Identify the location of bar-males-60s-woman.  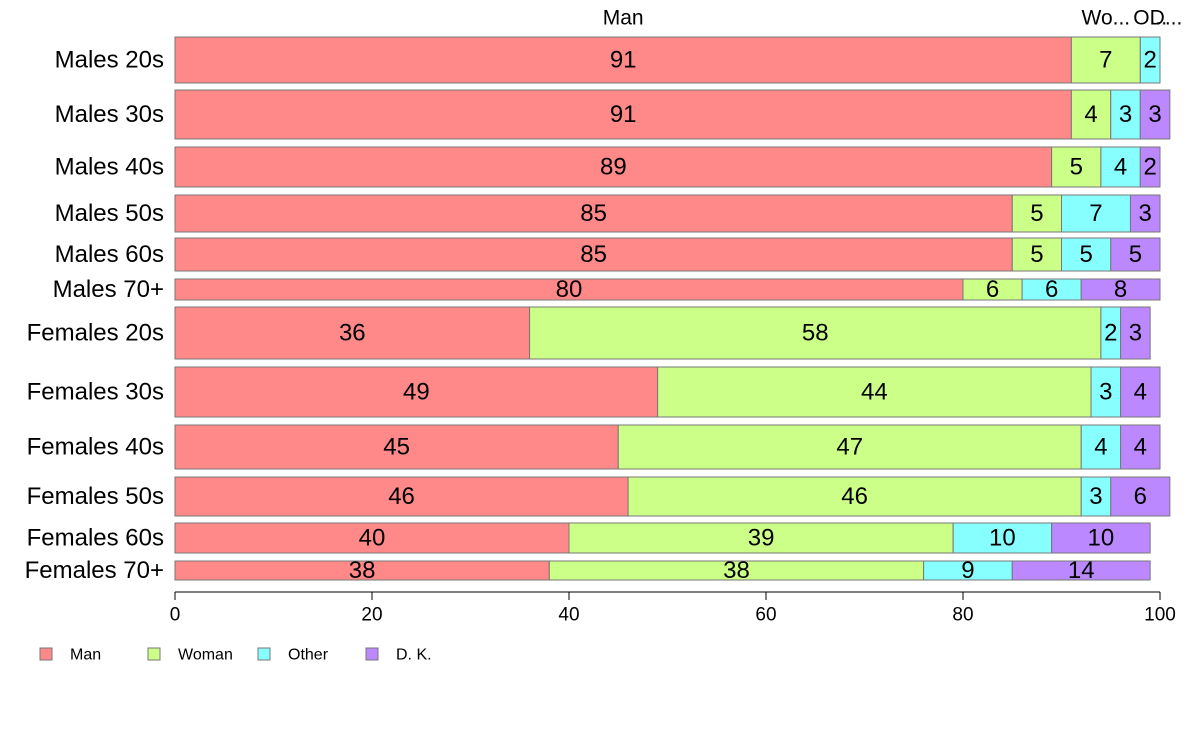
(1036, 254).